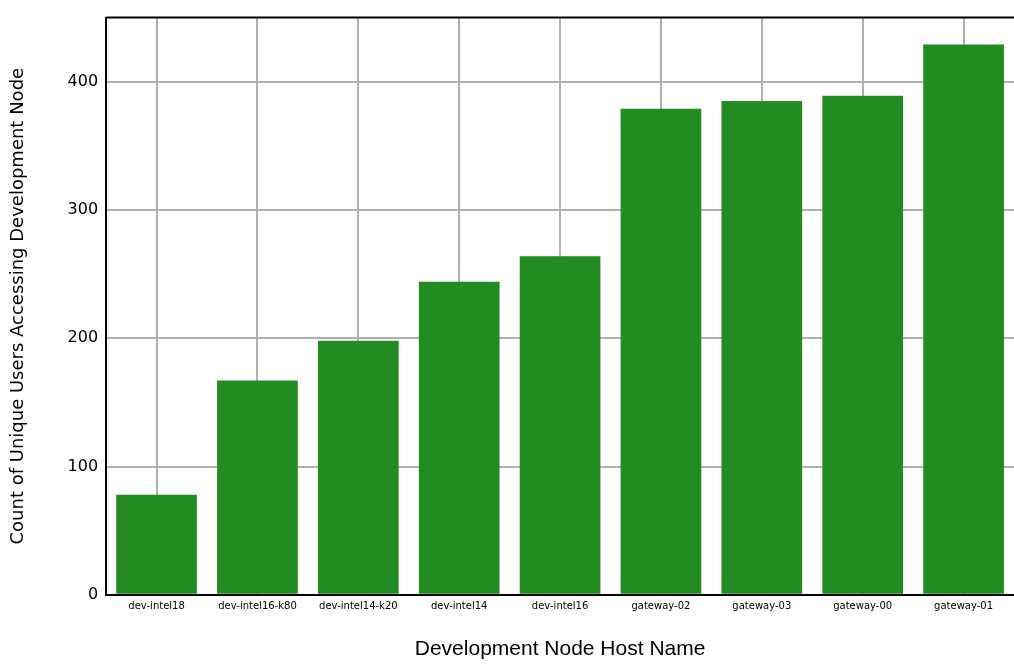  Describe the element at coordinates (661, 606) in the screenshot. I see `x-tick-label: gateway-02` at that location.